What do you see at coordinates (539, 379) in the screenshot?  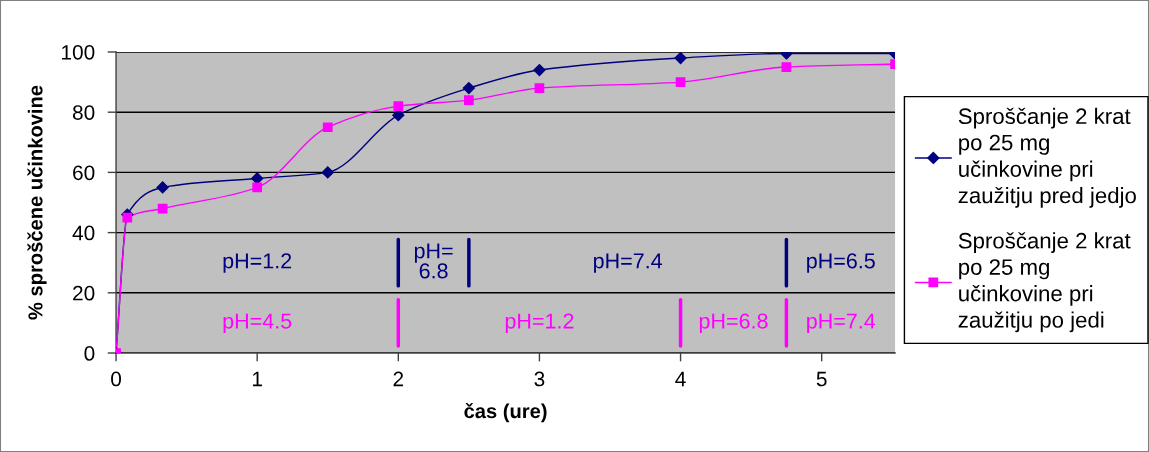 I see `x-tick-label: 3` at bounding box center [539, 379].